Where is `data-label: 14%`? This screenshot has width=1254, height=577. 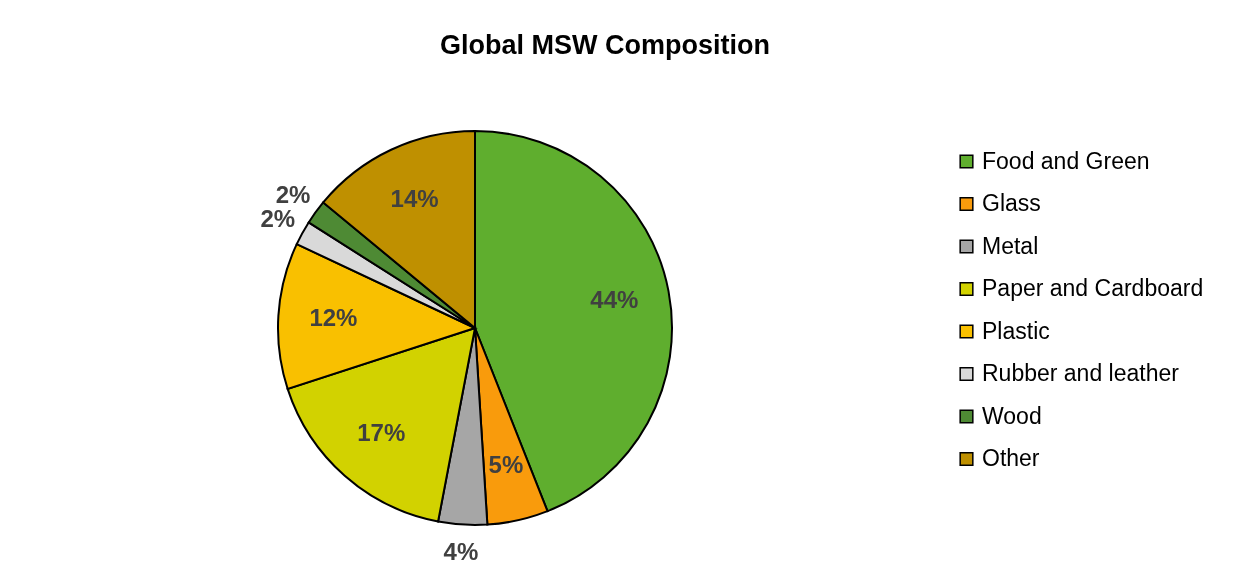 data-label: 14% is located at coordinates (414, 198).